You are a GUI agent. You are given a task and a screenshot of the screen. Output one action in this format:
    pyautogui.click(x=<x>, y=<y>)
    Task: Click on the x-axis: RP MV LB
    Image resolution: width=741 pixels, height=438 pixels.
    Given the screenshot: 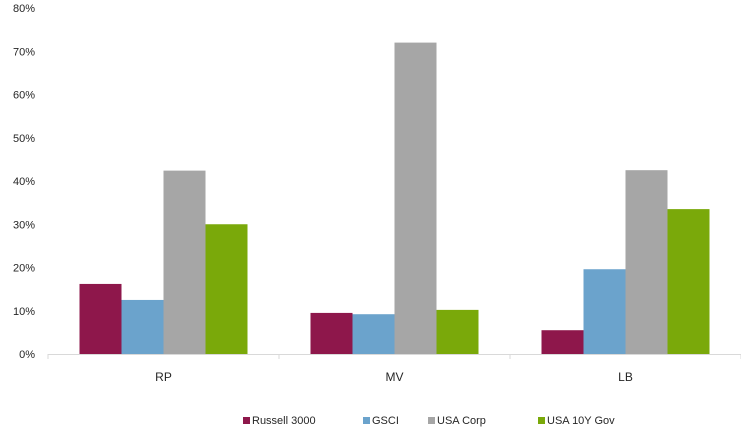 What is the action you would take?
    pyautogui.click(x=394, y=369)
    